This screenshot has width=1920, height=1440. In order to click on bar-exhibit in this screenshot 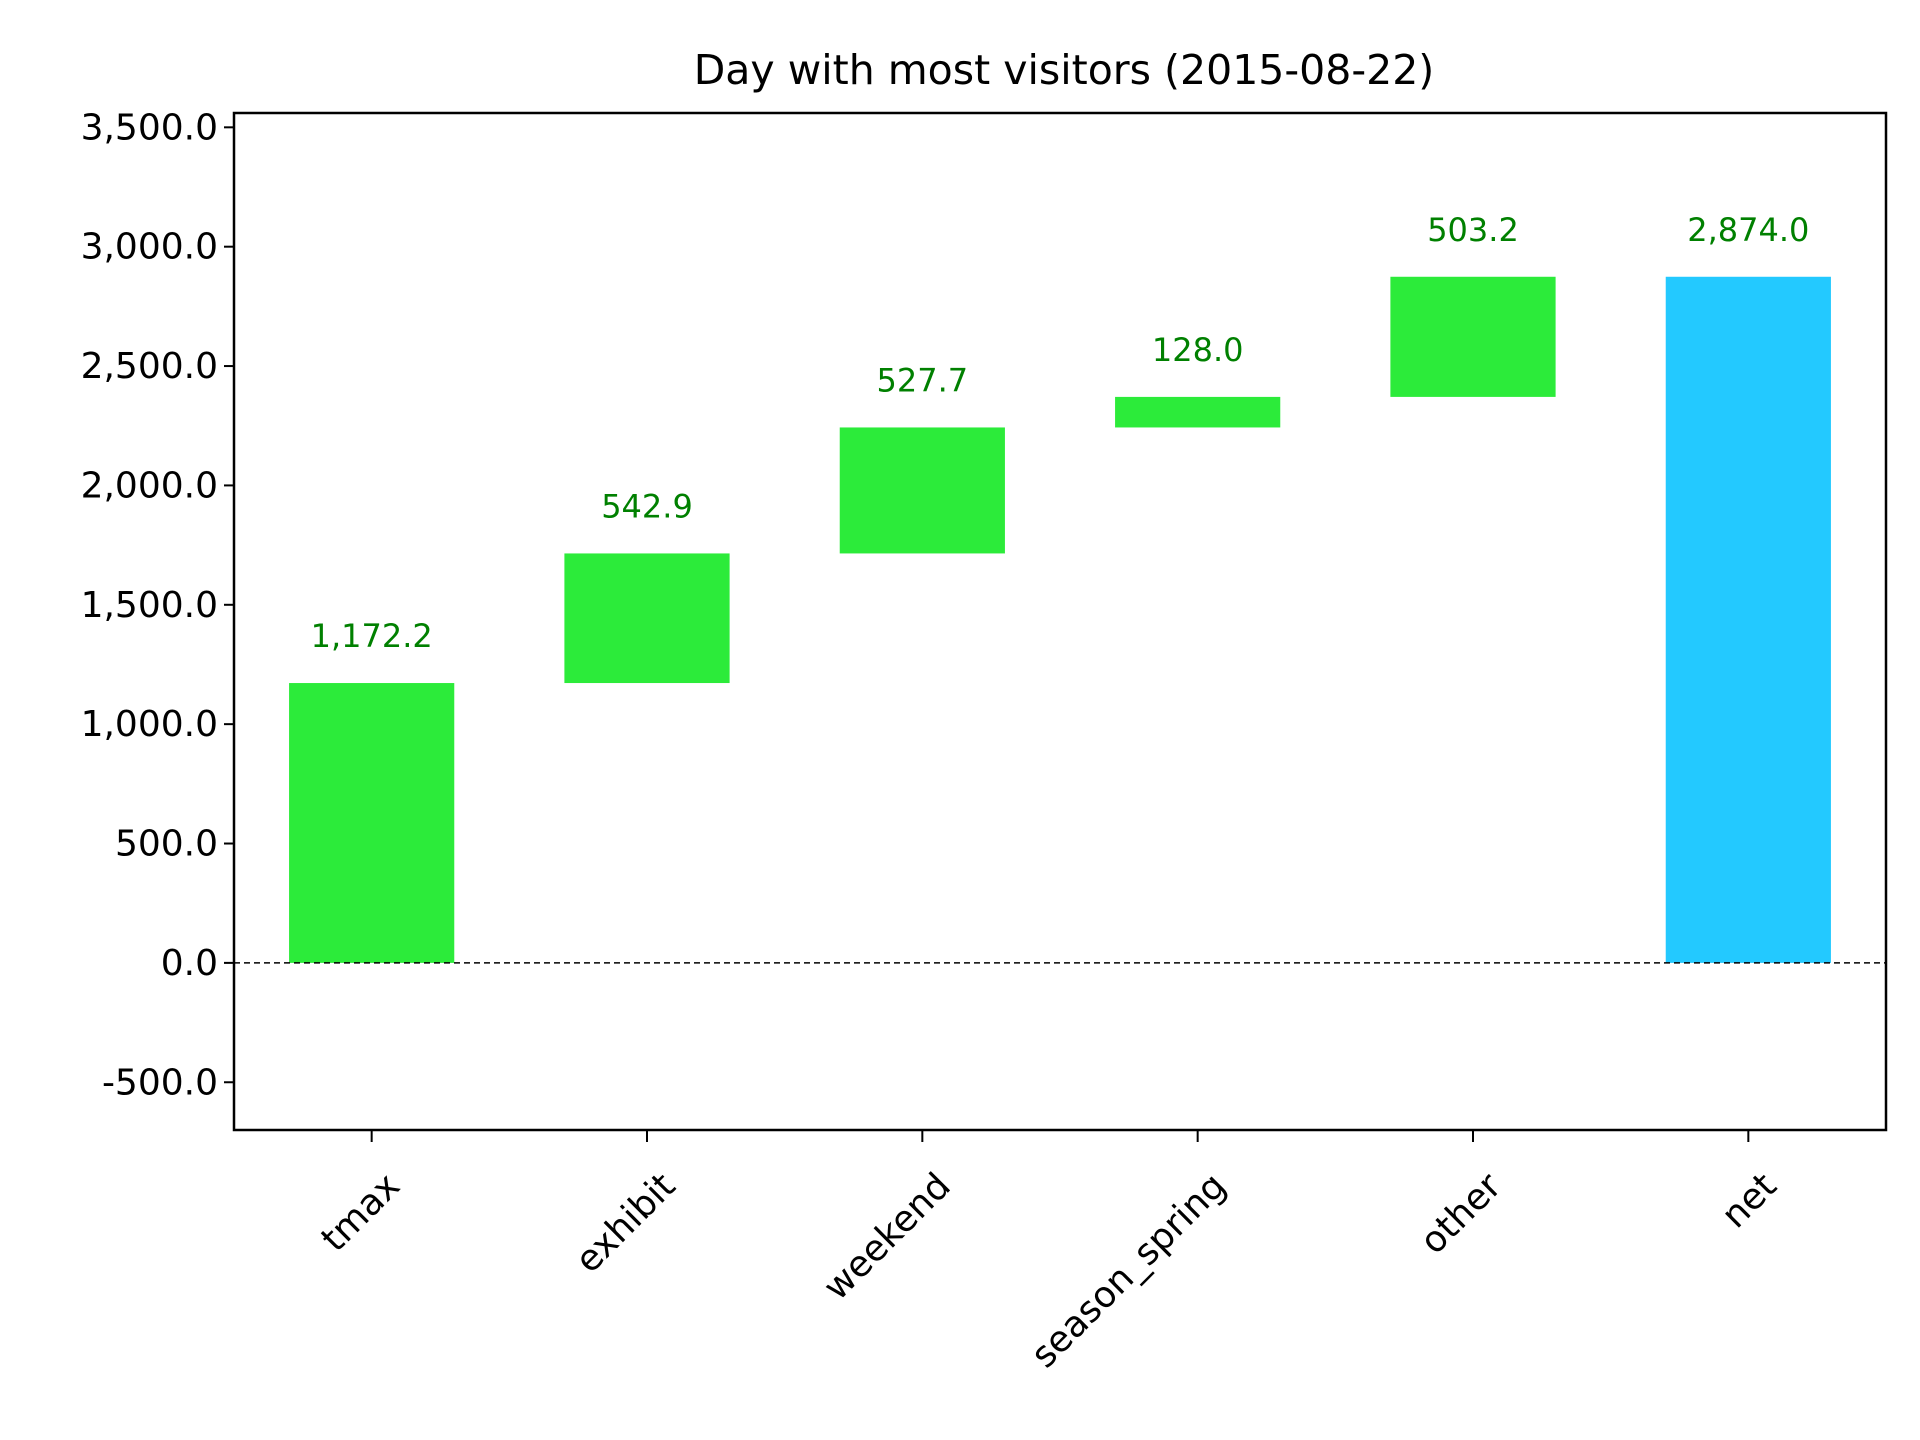, I will do `click(647, 618)`.